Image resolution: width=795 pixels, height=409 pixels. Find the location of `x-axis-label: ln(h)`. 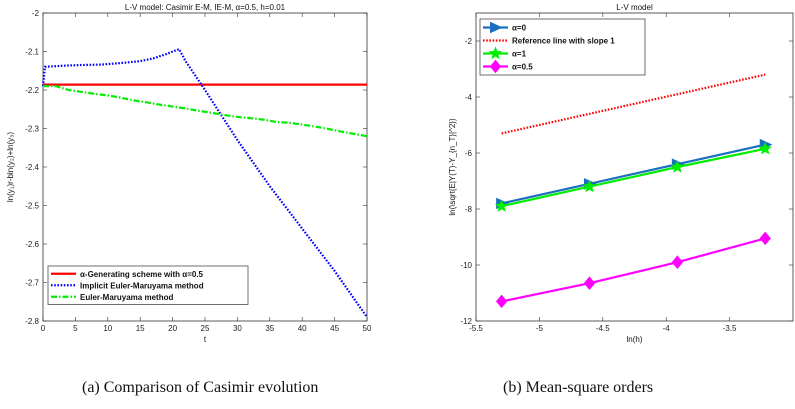

x-axis-label: ln(h) is located at coordinates (634, 339).